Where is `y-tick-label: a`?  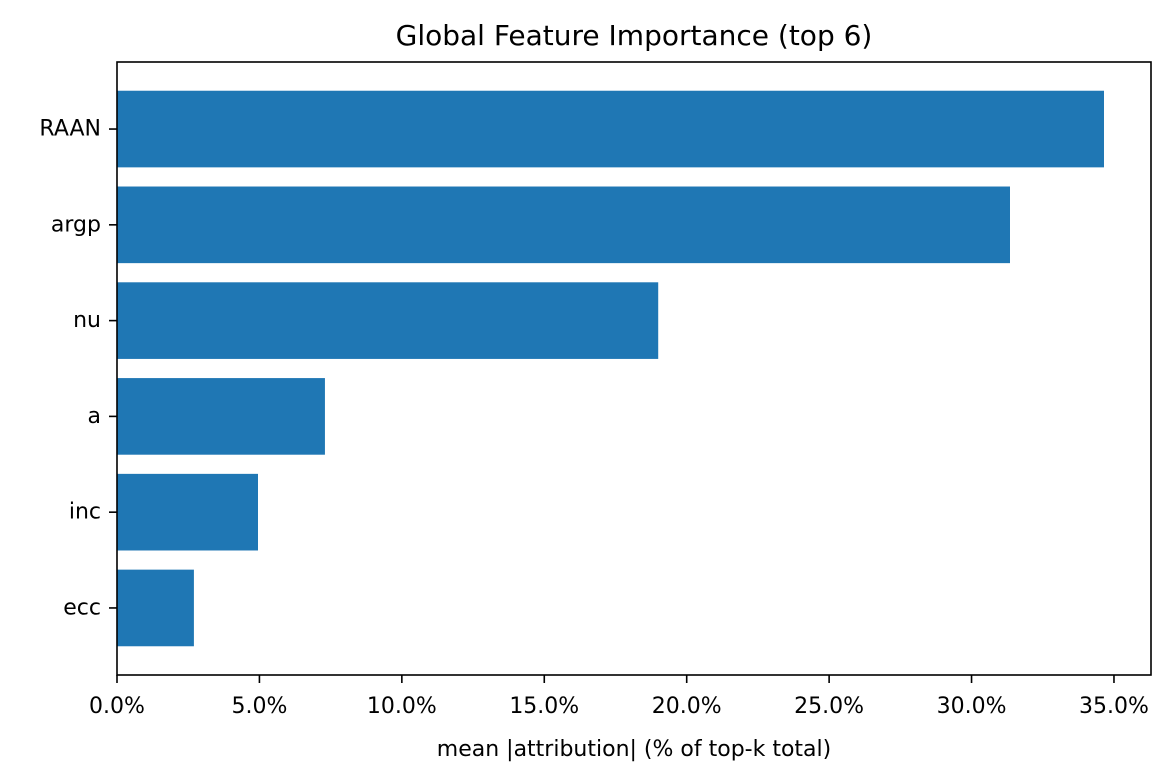
y-tick-label: a is located at coordinates (94, 416).